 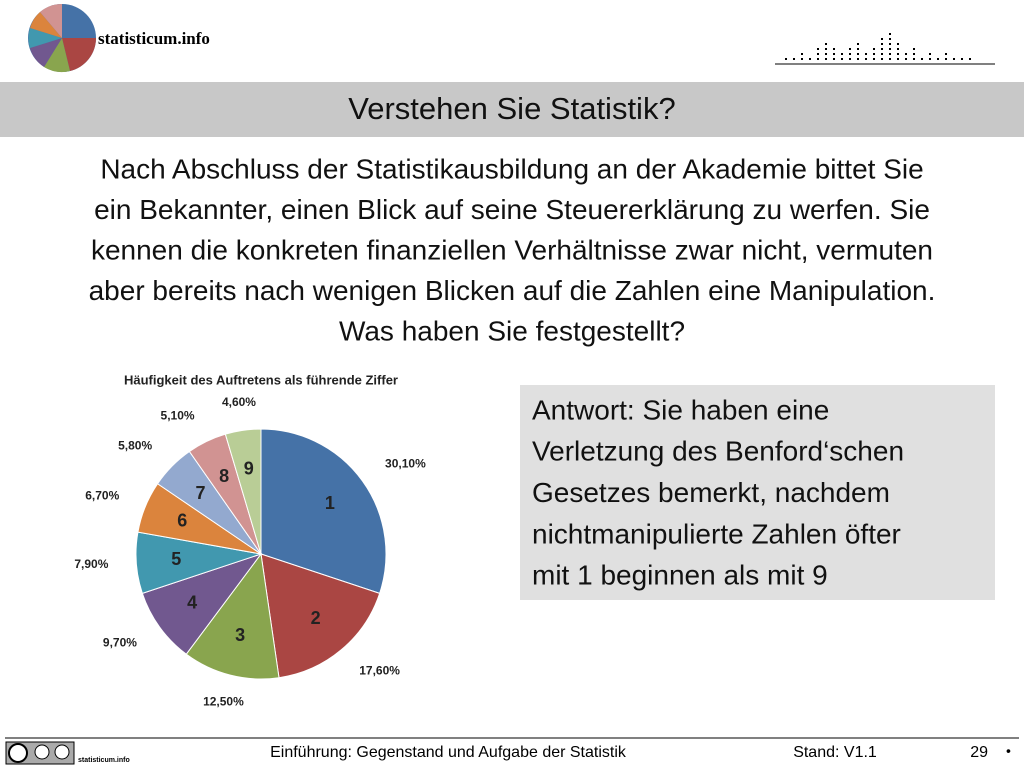 I want to click on slice-category: 2, so click(x=316, y=618).